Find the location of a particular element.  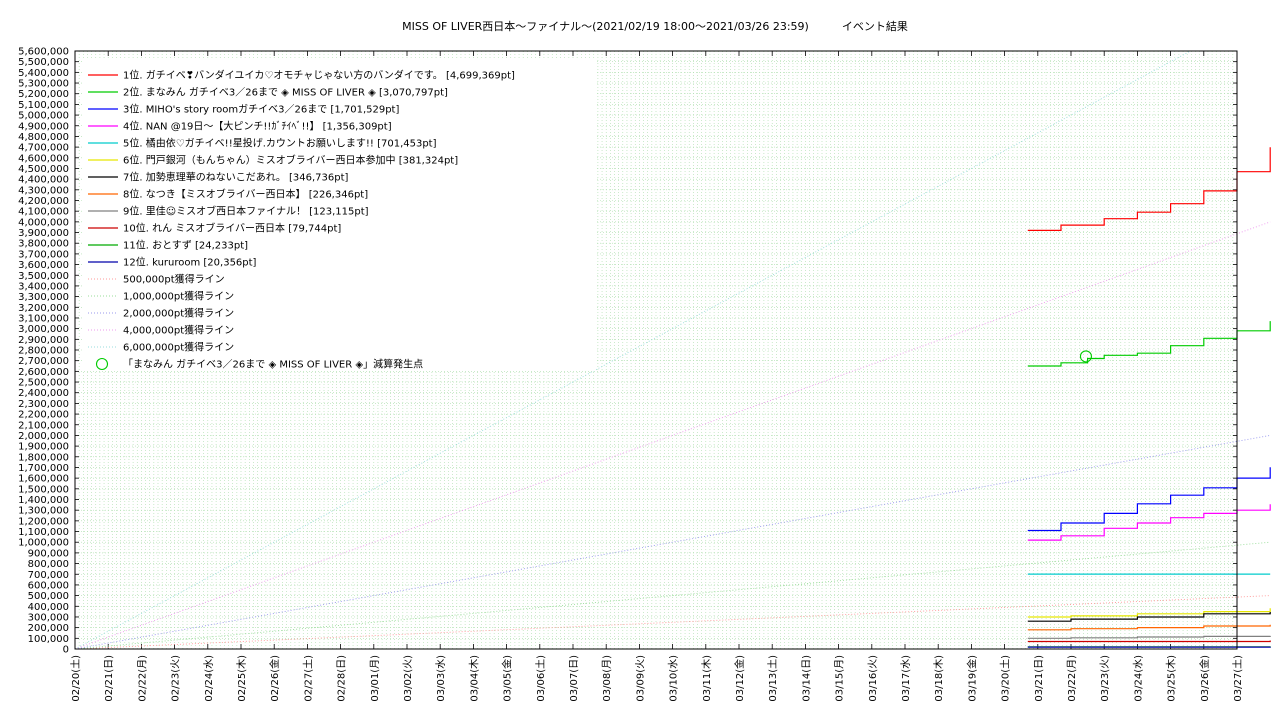

y-tick-label: 700,000 is located at coordinates (48, 575).